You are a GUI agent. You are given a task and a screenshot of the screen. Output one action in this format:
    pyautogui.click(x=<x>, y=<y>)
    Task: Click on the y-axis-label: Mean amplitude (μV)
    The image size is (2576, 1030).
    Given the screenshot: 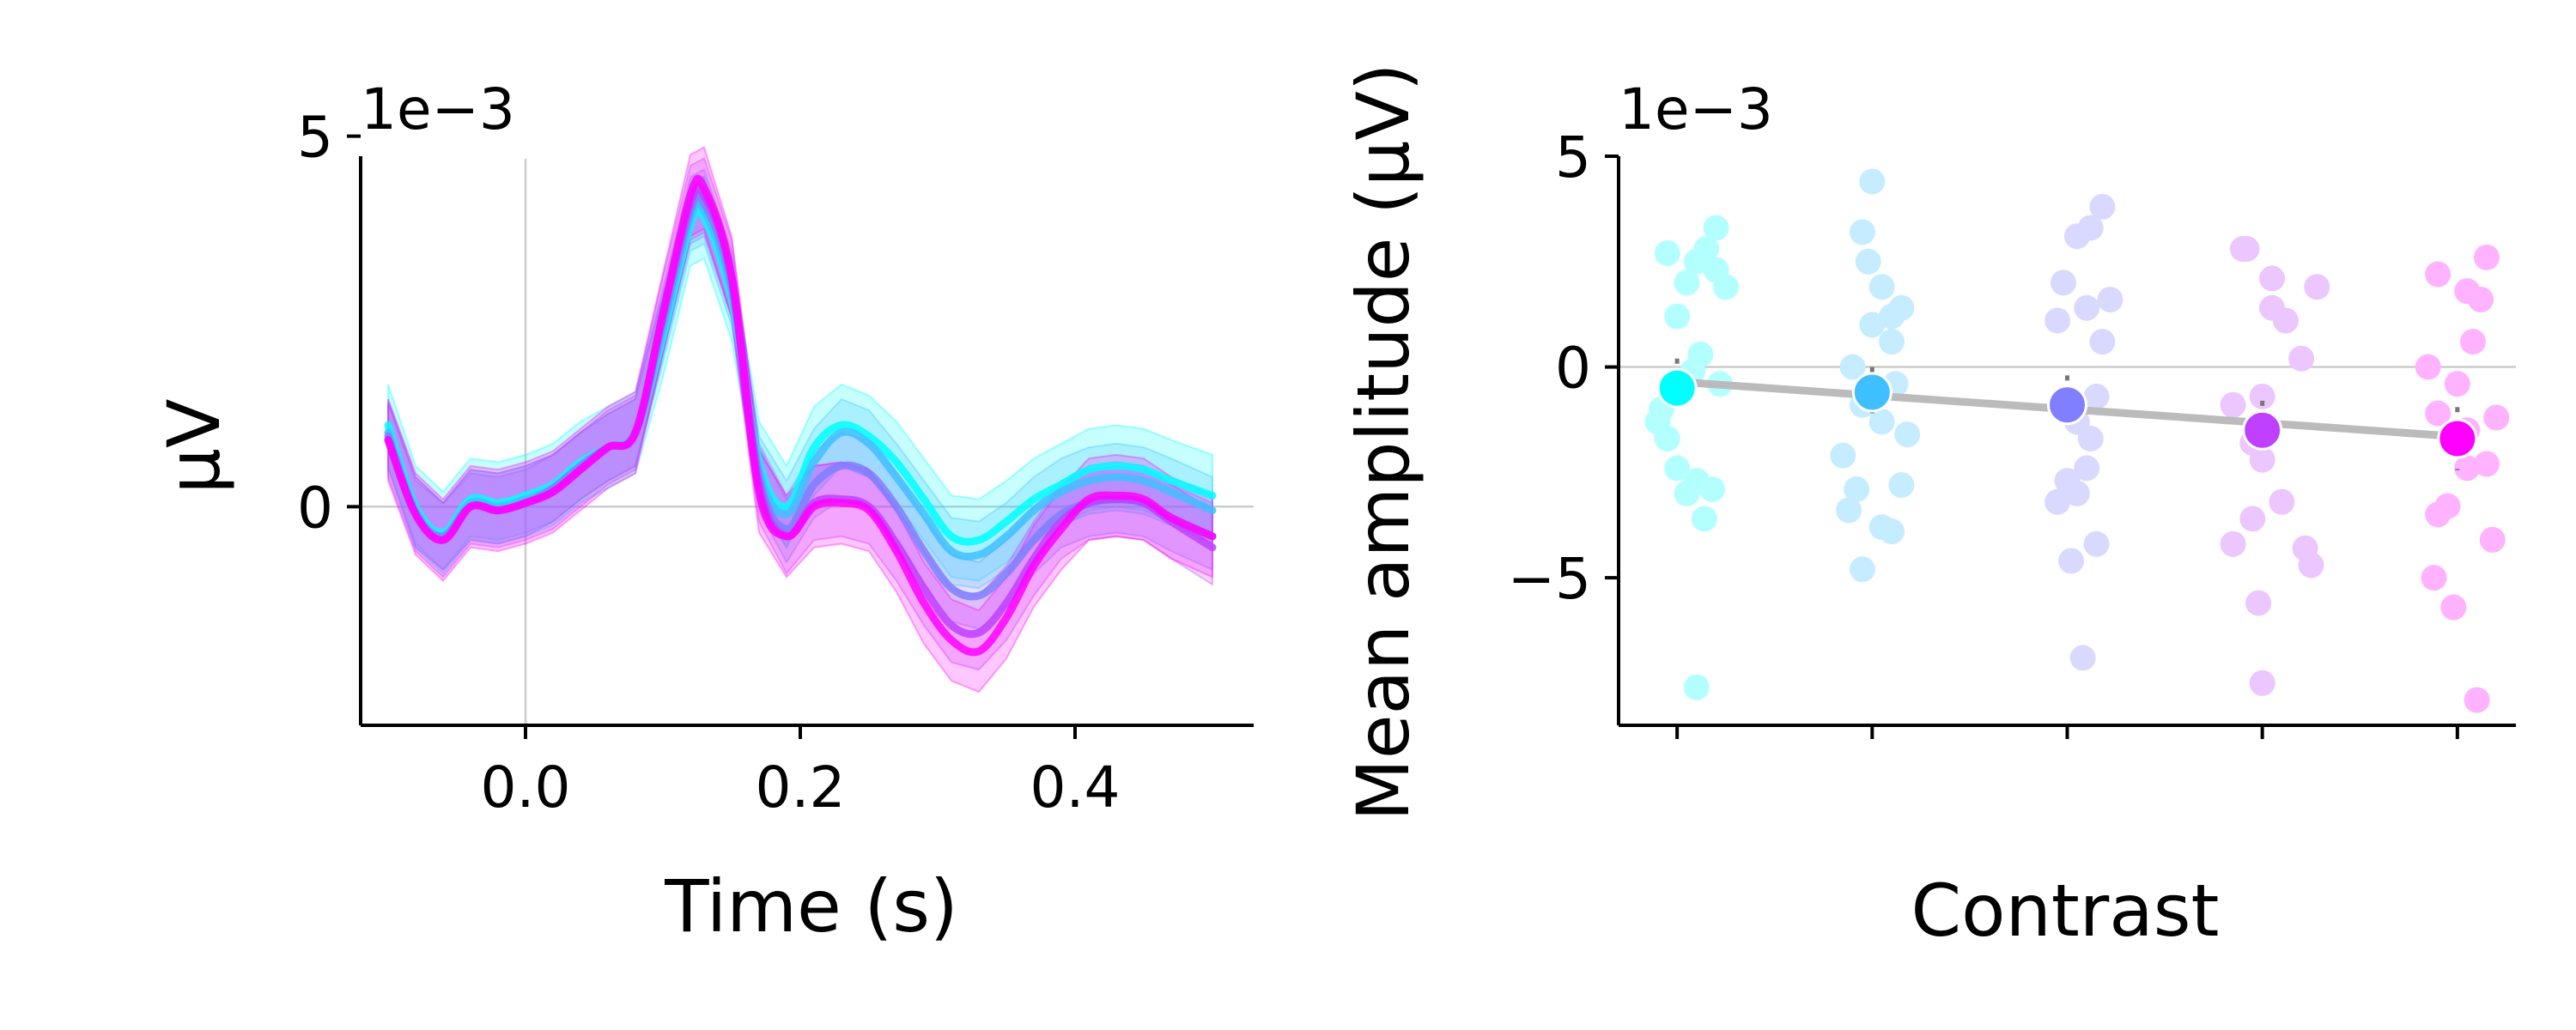 What is the action you would take?
    pyautogui.click(x=1383, y=442)
    